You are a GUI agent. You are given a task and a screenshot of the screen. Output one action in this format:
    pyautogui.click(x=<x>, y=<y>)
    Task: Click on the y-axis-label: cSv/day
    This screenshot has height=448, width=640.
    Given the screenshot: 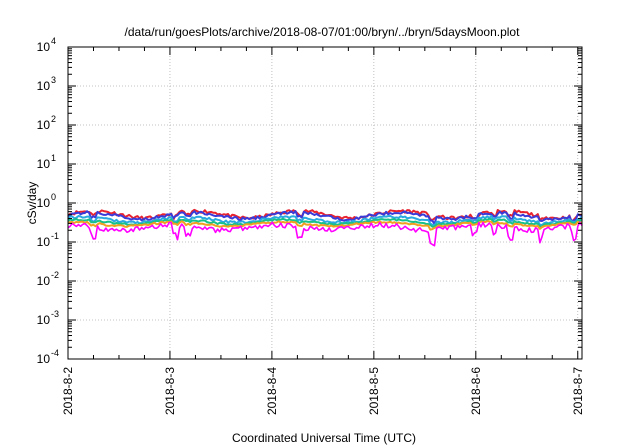 What is the action you would take?
    pyautogui.click(x=32, y=203)
    